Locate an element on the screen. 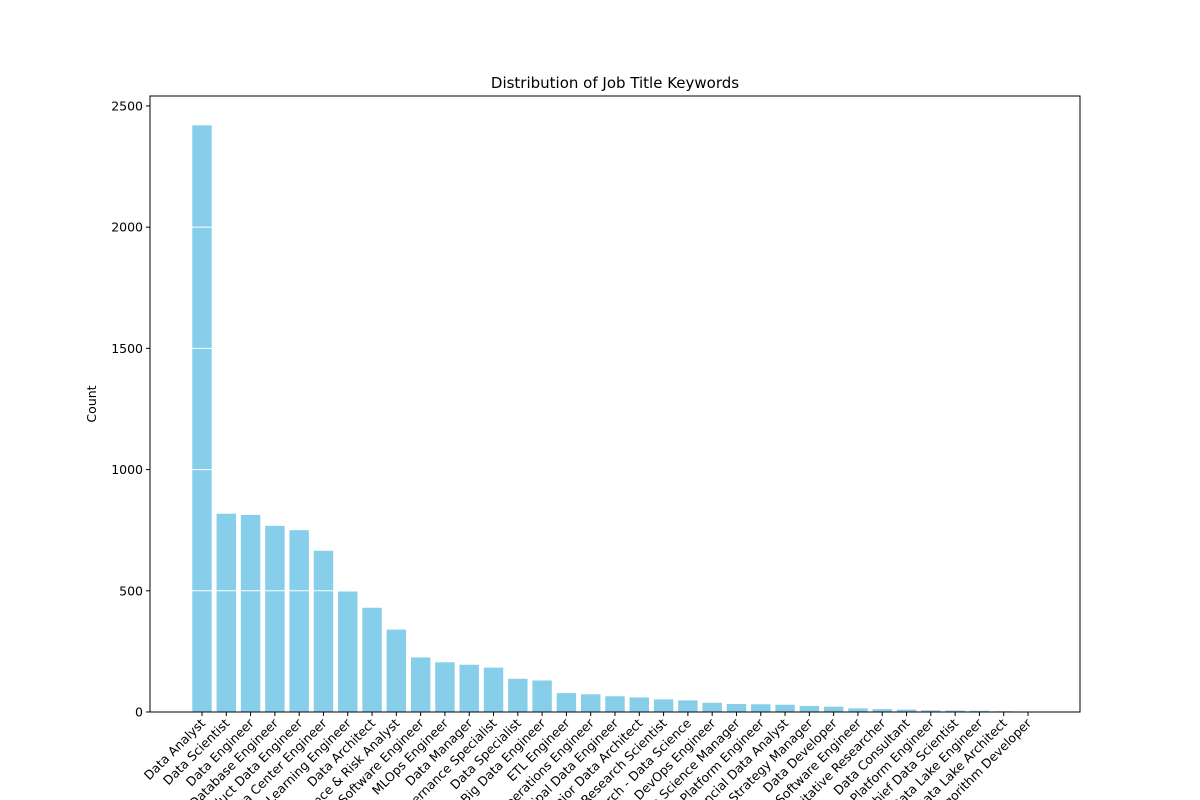  y-tick-label: 2000 is located at coordinates (127, 227).